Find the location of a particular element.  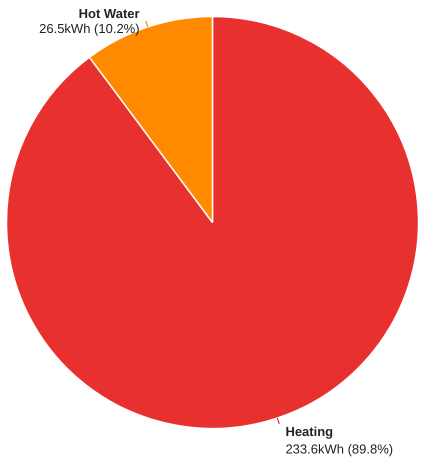

data-label: 26.5kWh (10.2%) is located at coordinates (89, 28).